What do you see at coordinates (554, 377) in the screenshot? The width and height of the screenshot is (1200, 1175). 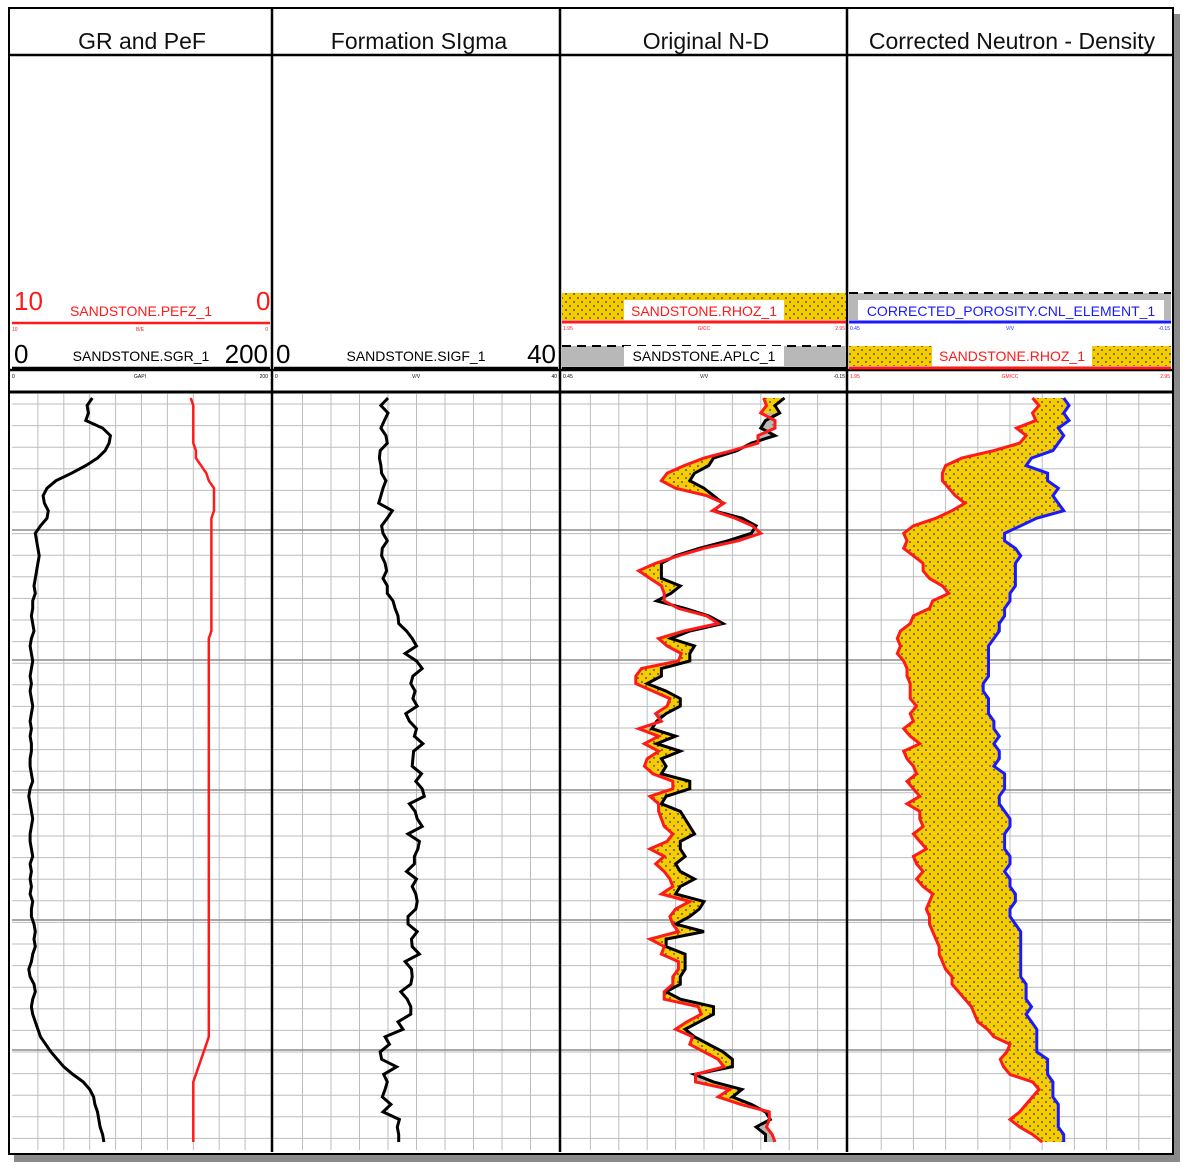 I see `sigf-right-small: 40` at bounding box center [554, 377].